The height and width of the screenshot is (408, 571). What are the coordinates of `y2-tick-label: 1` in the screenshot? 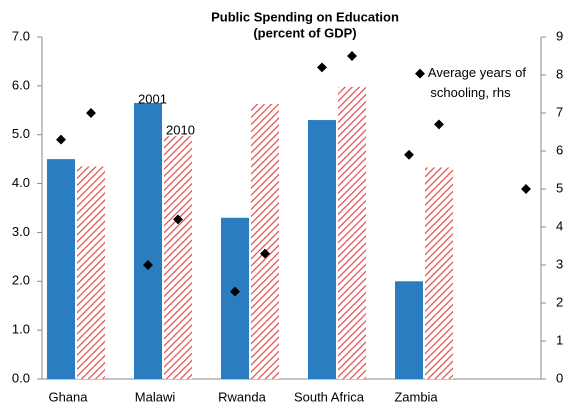 It's located at (559, 339).